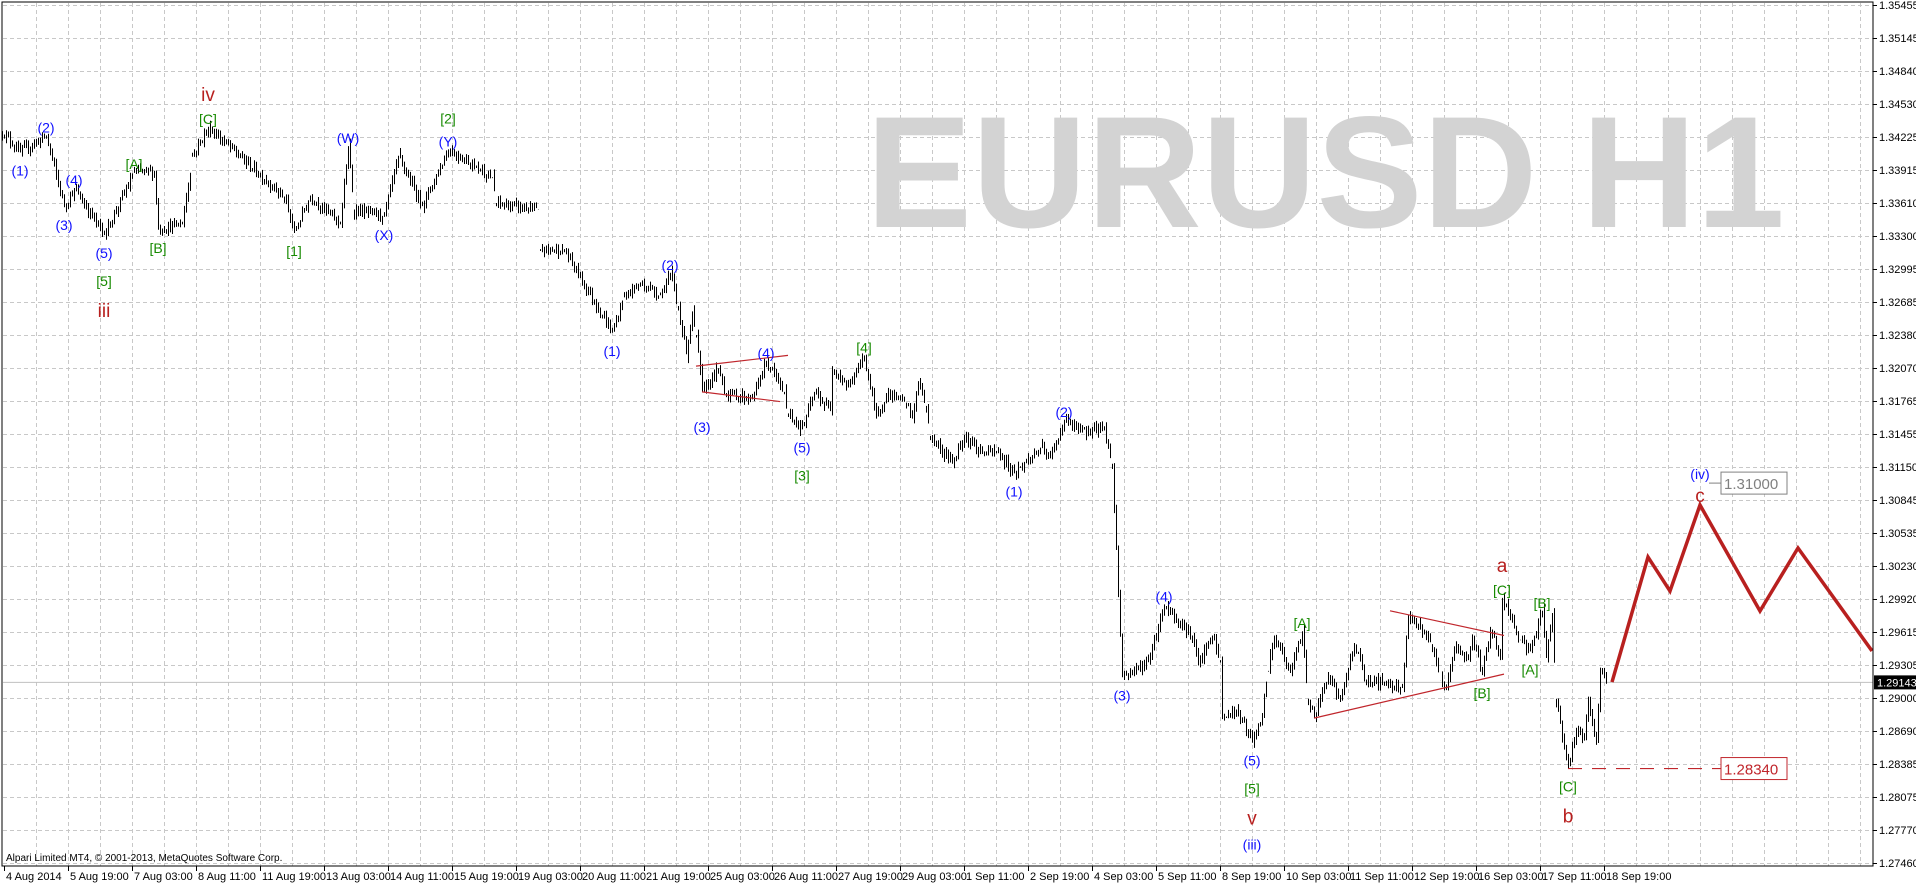  I want to click on y-tick-label: 1.35145, so click(1897, 39).